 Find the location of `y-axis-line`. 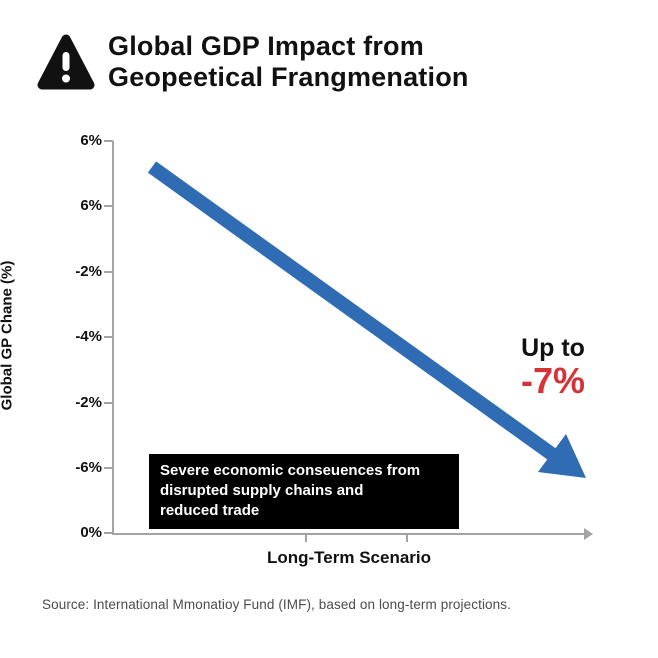

y-axis-line is located at coordinates (113, 338).